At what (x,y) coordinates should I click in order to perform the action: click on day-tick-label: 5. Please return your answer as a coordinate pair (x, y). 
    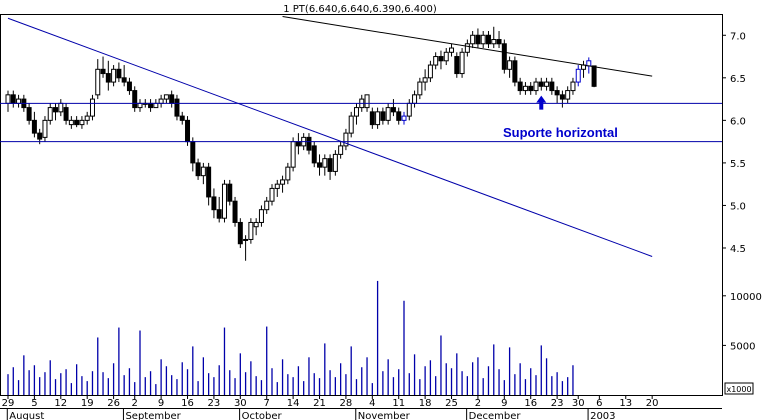
    Looking at the image, I should click on (34, 403).